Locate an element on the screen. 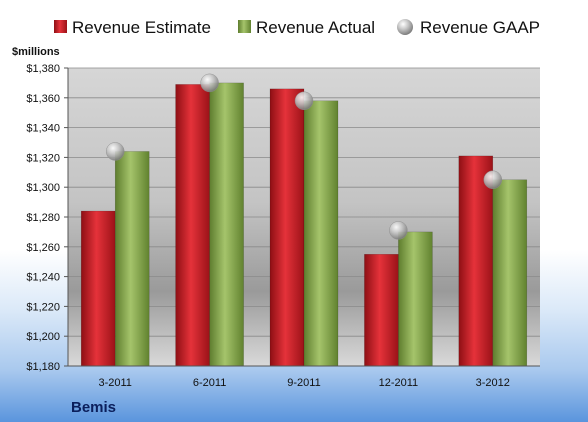 Image resolution: width=588 pixels, height=422 pixels. legend-item-estimate: Revenue Estimate is located at coordinates (132, 27).